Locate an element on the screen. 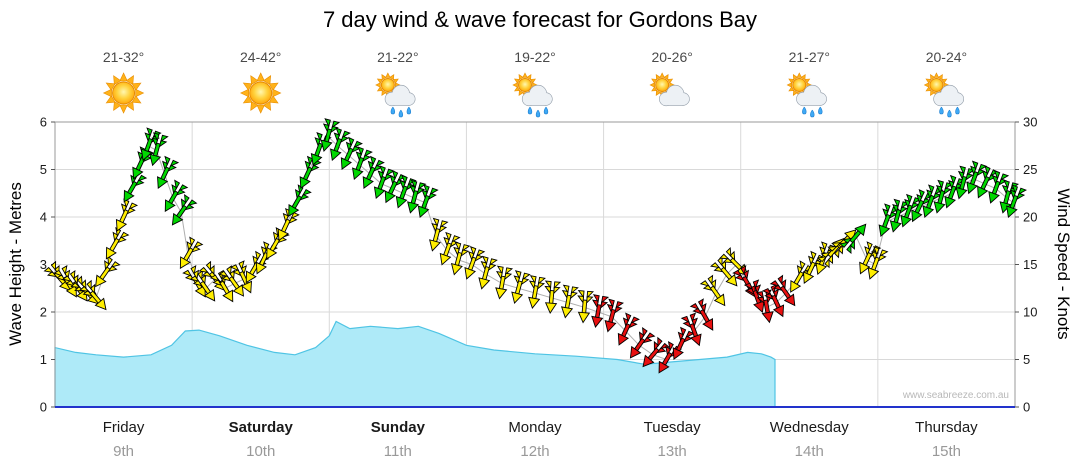  left-tick-label: 2 is located at coordinates (43, 312).